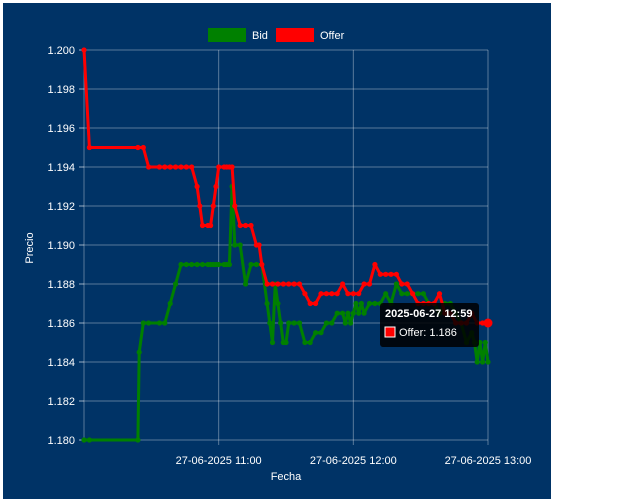  I want to click on tooltip-box, so click(429, 325).